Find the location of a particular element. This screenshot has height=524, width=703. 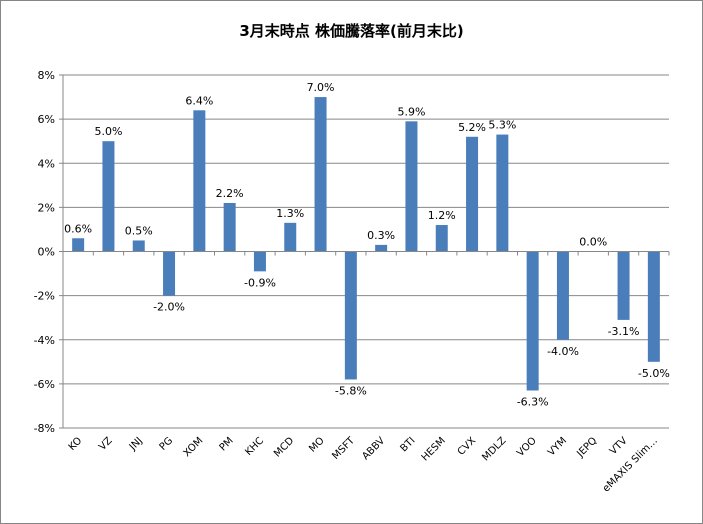

category-label: PM is located at coordinates (227, 444).